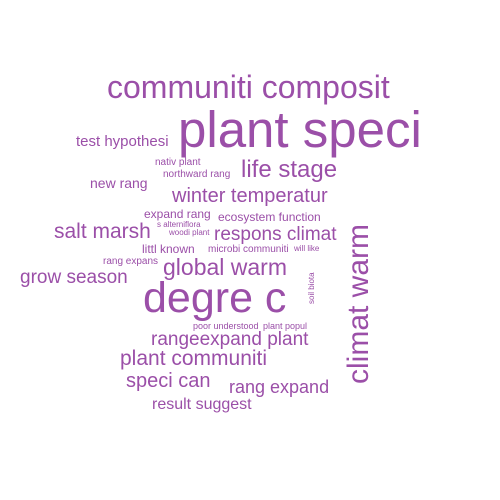  Describe the element at coordinates (311, 288) in the screenshot. I see `word-soil-biota: soil biota` at that location.